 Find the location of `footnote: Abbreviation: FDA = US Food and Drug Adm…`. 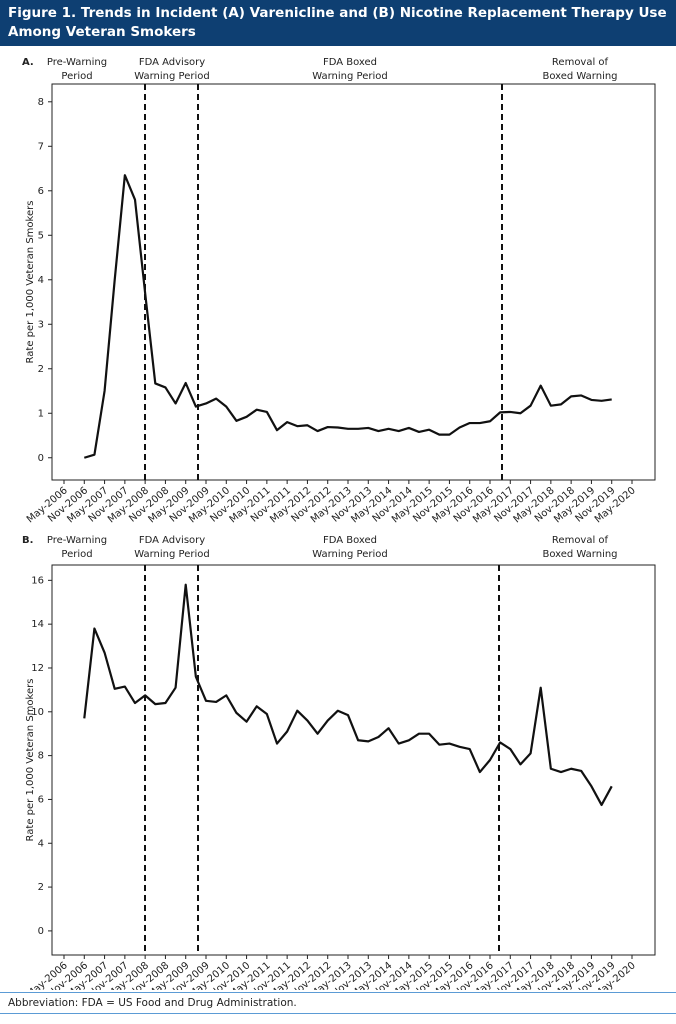

footnote: Abbreviation: FDA = US Food and Drug Adm… is located at coordinates (338, 1003).